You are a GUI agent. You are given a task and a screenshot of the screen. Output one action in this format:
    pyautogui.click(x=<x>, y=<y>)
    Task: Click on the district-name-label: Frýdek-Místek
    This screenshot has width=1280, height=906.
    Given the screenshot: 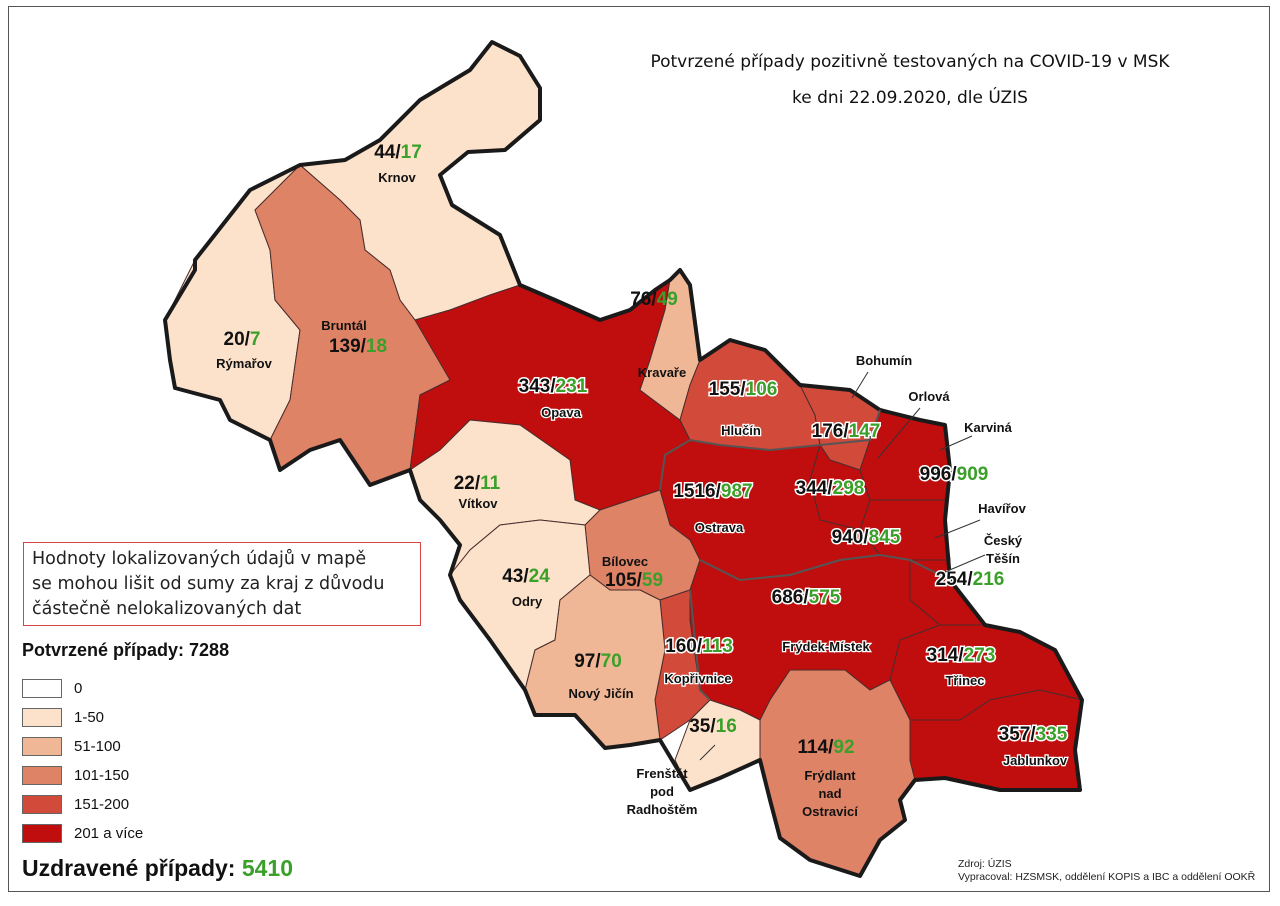 What is the action you would take?
    pyautogui.click(x=826, y=646)
    